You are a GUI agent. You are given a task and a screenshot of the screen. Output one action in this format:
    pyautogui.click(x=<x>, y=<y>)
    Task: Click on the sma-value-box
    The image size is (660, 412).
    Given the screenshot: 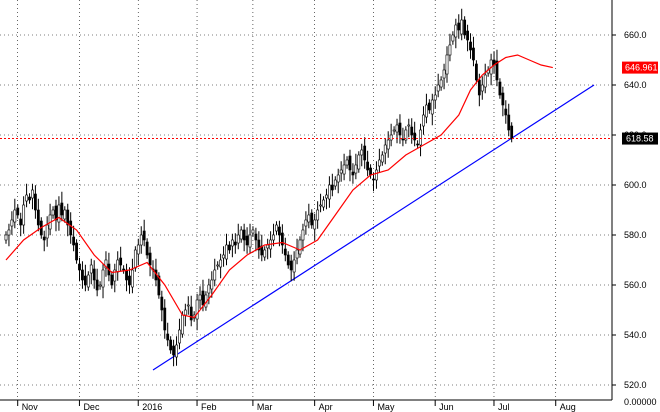 What is the action you would take?
    pyautogui.click(x=640, y=67)
    